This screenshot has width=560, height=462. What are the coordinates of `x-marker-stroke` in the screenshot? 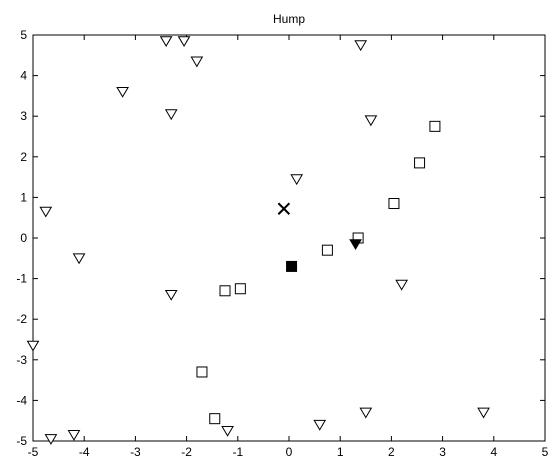 It's located at (284, 208).